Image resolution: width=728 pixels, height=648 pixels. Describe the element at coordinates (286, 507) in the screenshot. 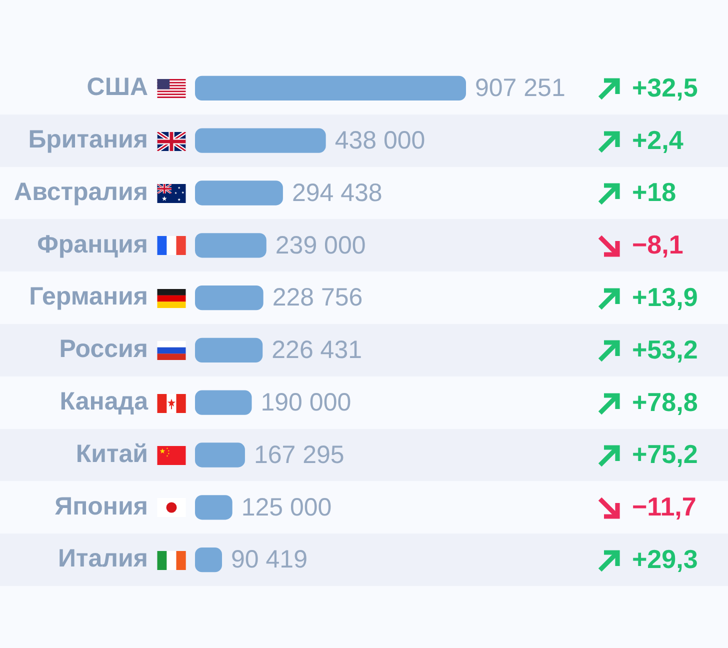

I see `data-label: 125 000` at that location.